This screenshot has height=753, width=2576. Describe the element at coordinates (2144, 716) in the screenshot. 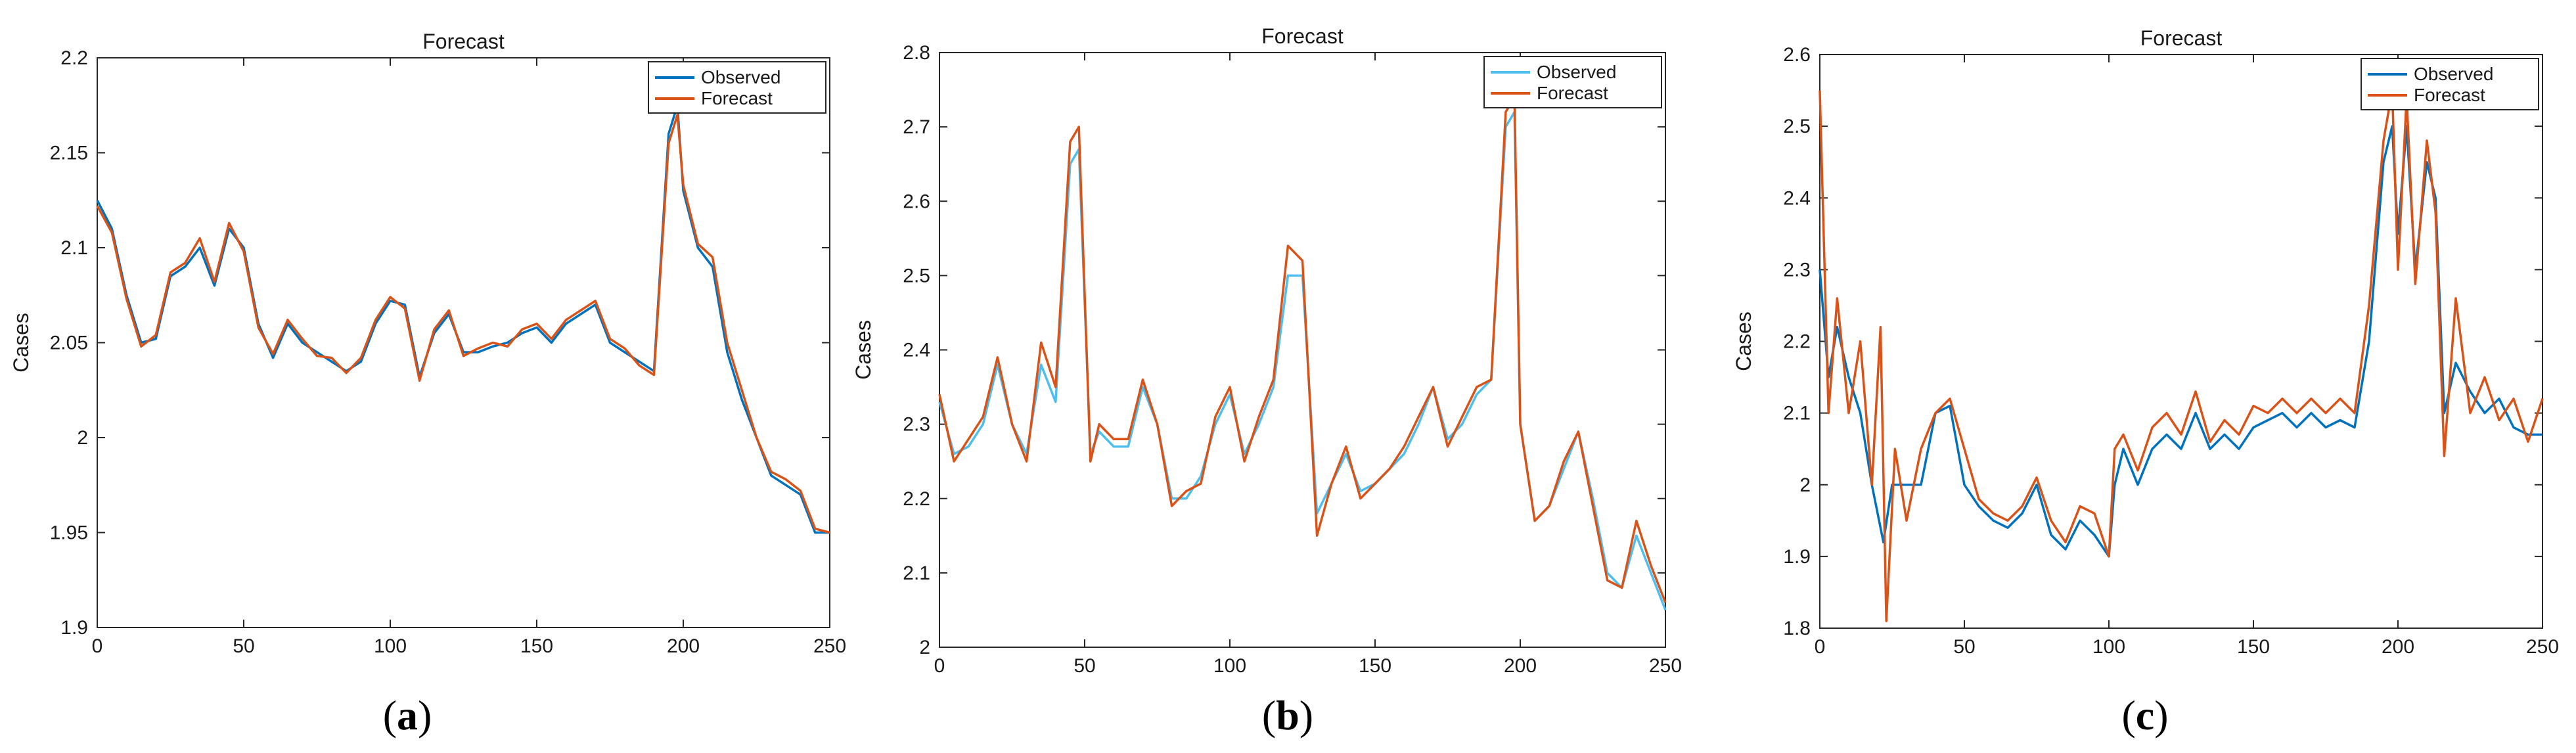

I see `panel-caption: (c)` at that location.